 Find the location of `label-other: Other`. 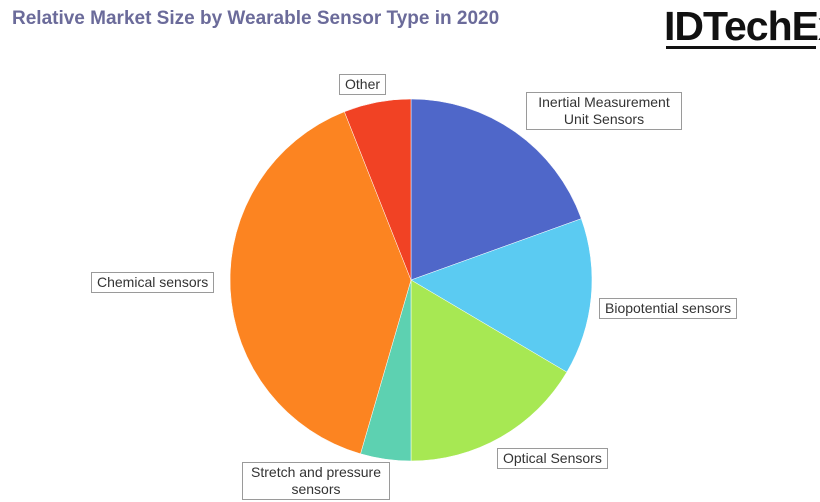

label-other: Other is located at coordinates (363, 84).